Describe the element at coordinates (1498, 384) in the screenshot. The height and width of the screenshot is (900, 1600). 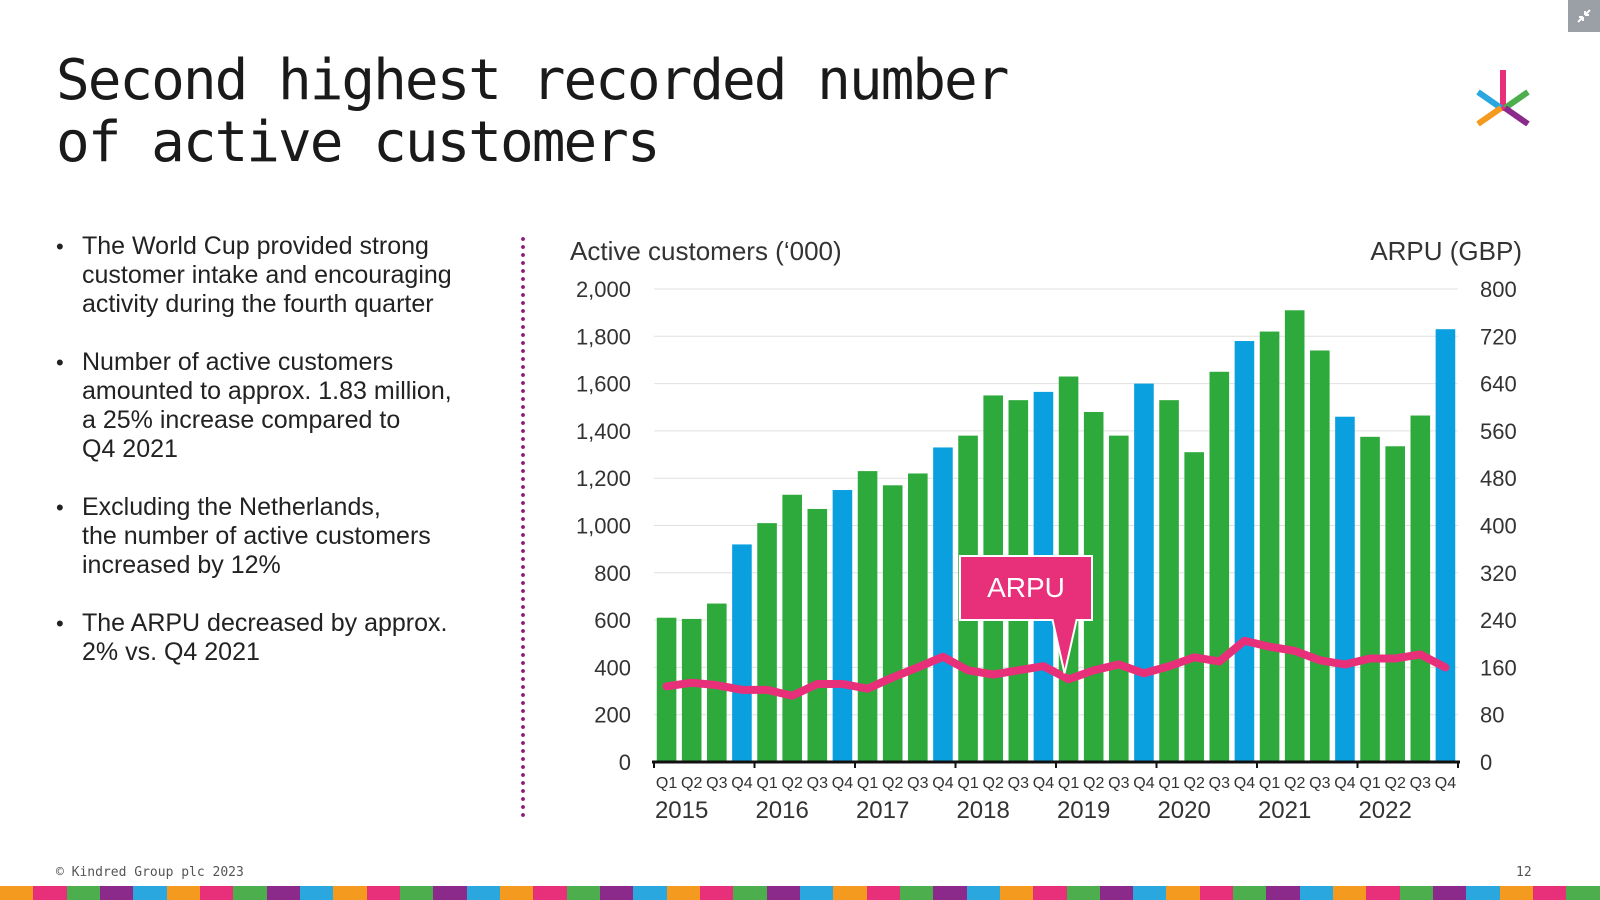
I see `y2-tick-label: 640` at that location.